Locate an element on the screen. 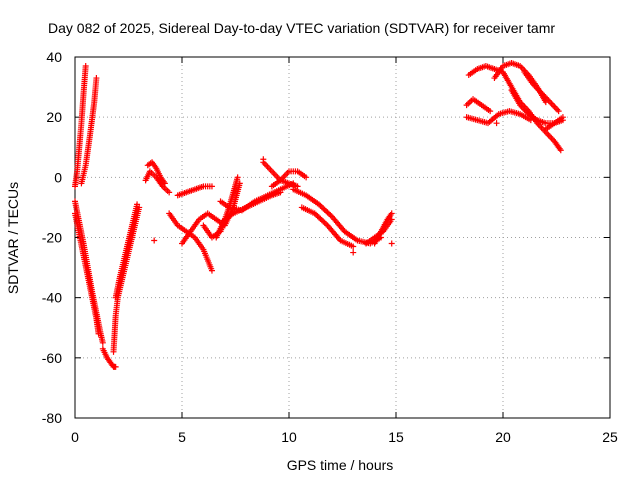 This screenshot has width=640, height=480. x-tick-label: 20 is located at coordinates (503, 437).